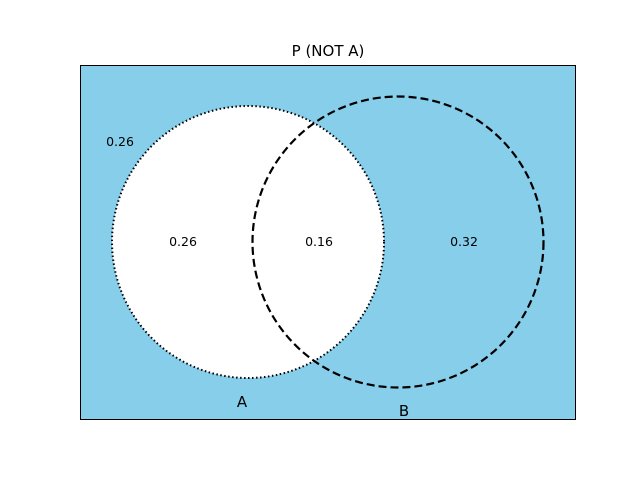 The width and height of the screenshot is (640, 484). I want to click on region-outside-value: 0.26, so click(120, 141).